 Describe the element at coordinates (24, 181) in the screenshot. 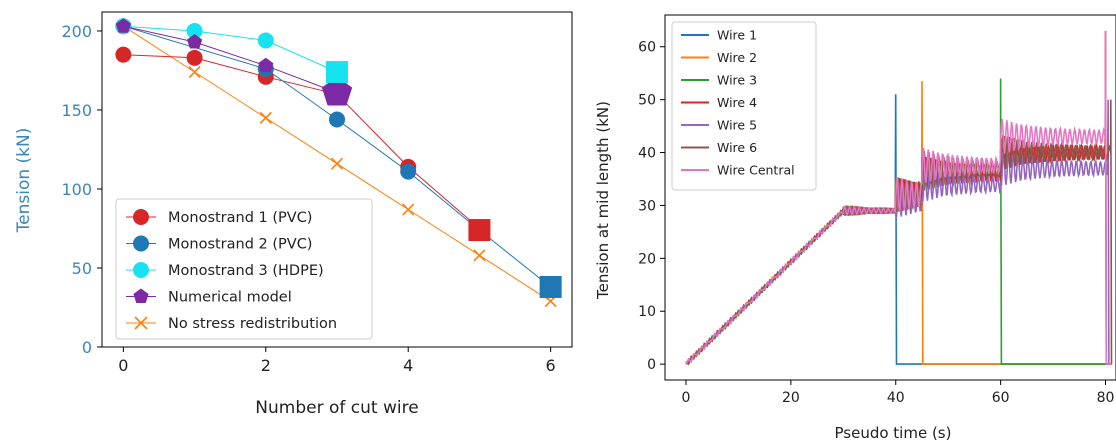

I see `left-y-axis-label: Tension (kN)` at that location.